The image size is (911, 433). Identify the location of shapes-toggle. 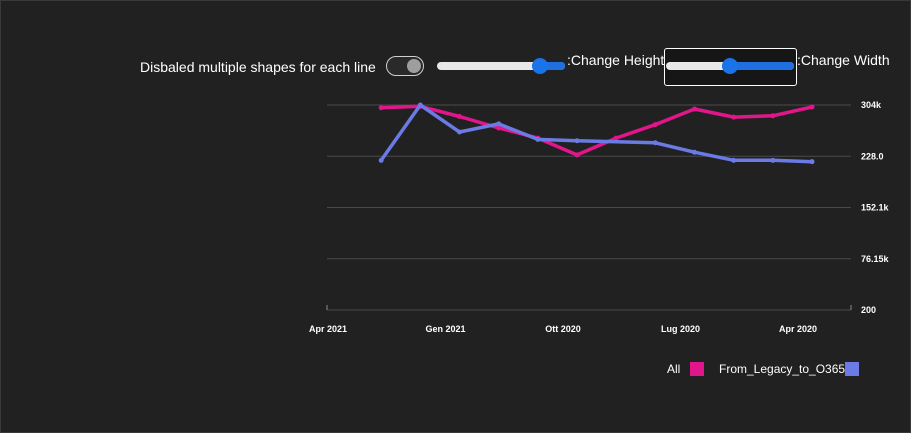
(405, 66).